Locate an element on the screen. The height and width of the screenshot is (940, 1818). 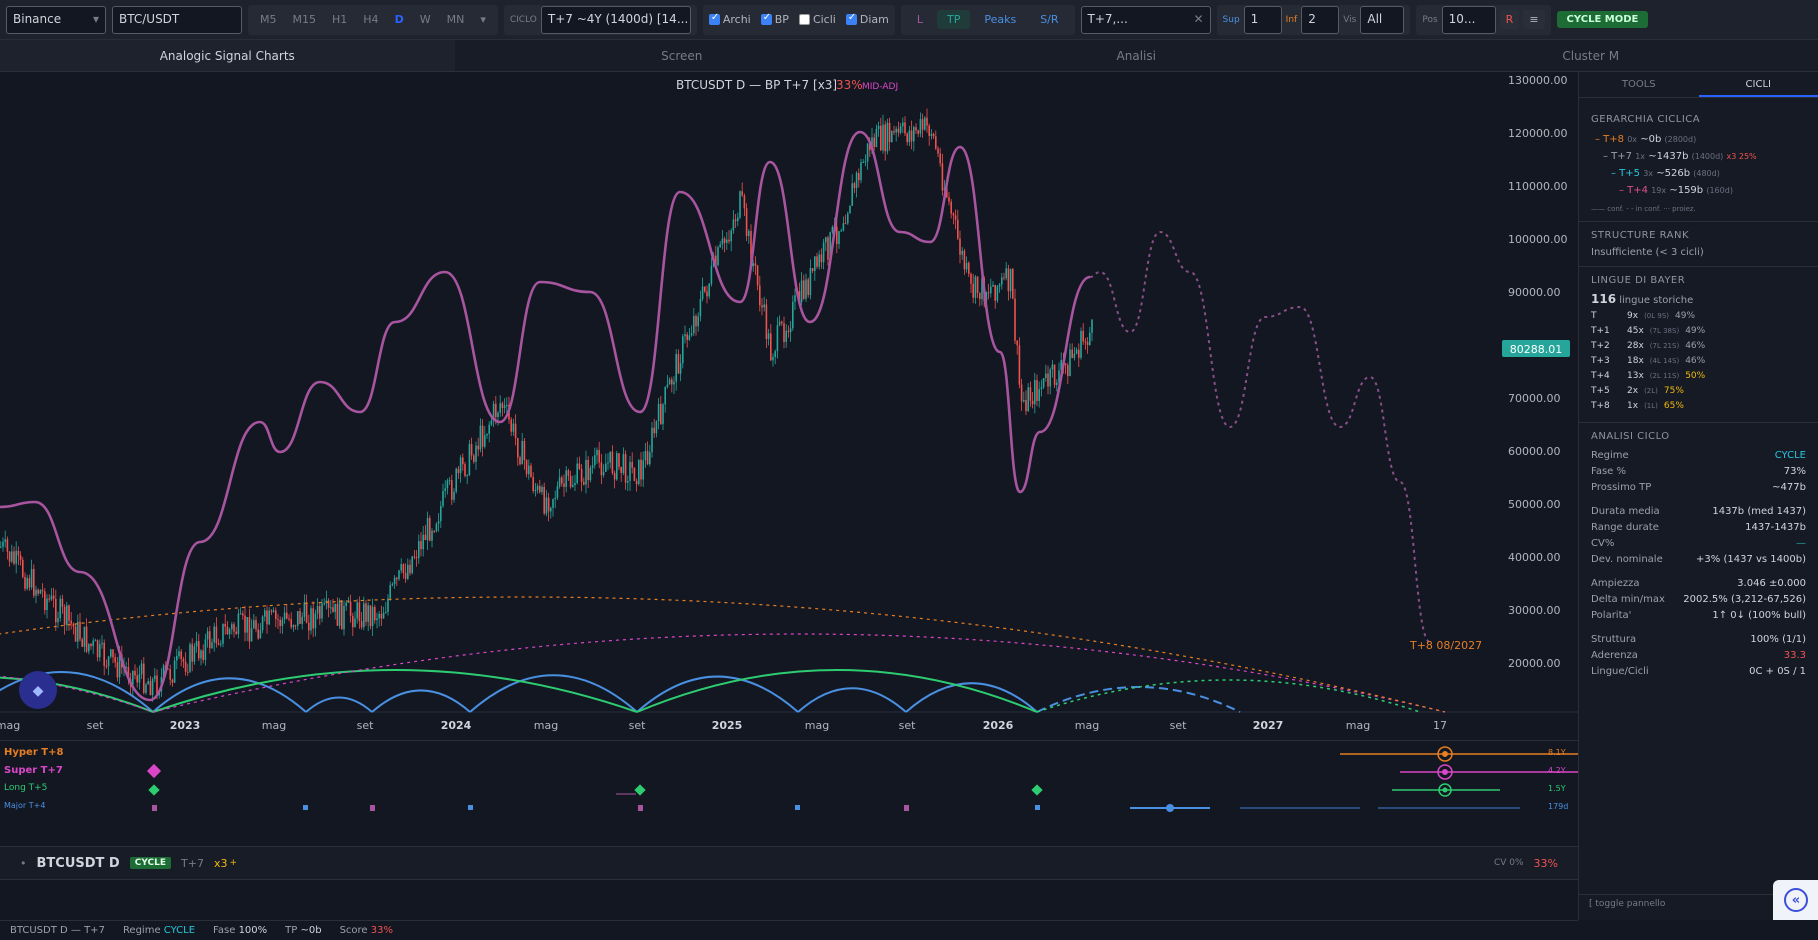
hierarchy-item: – T+7 1x ~1437b (1400d) x3 25% is located at coordinates (1680, 156).